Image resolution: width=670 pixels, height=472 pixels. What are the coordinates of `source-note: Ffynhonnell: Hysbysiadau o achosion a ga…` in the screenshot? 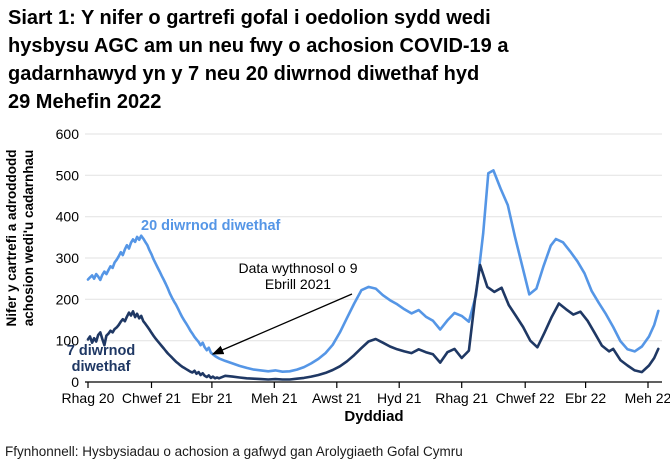 It's located at (234, 451).